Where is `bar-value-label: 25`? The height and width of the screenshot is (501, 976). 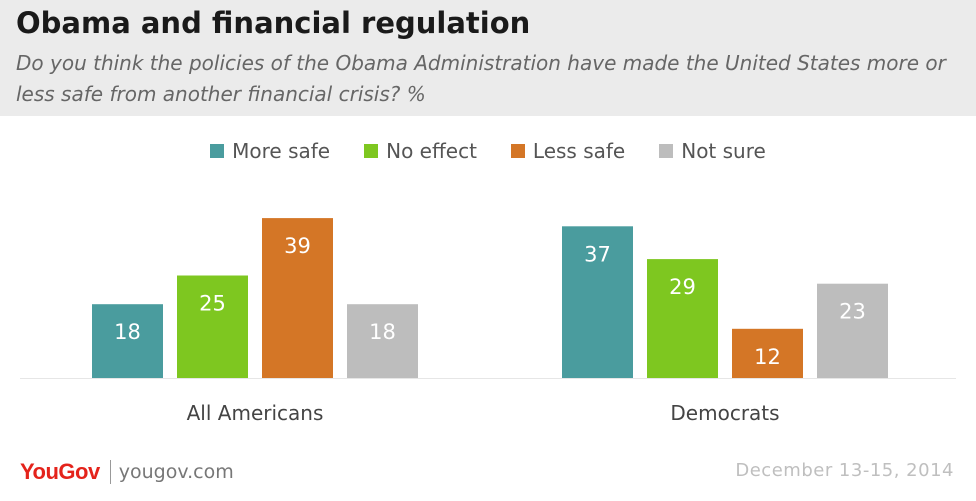
bar-value-label: 25 is located at coordinates (212, 304).